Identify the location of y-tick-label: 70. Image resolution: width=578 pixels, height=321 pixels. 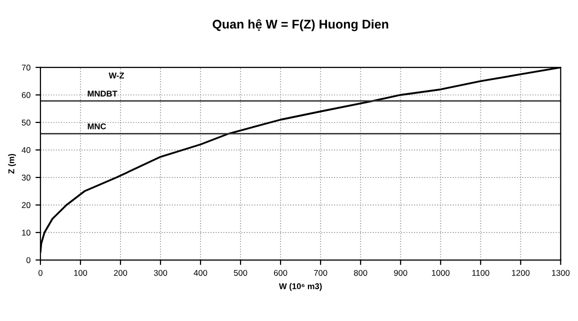
(26, 67).